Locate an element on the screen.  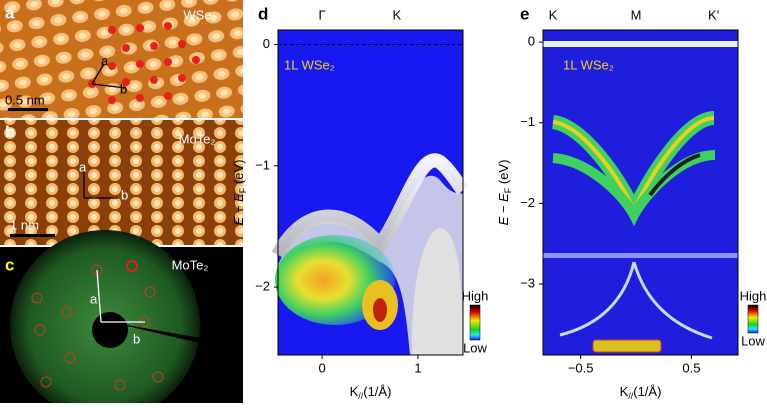
panel-label: d is located at coordinates (263, 13).